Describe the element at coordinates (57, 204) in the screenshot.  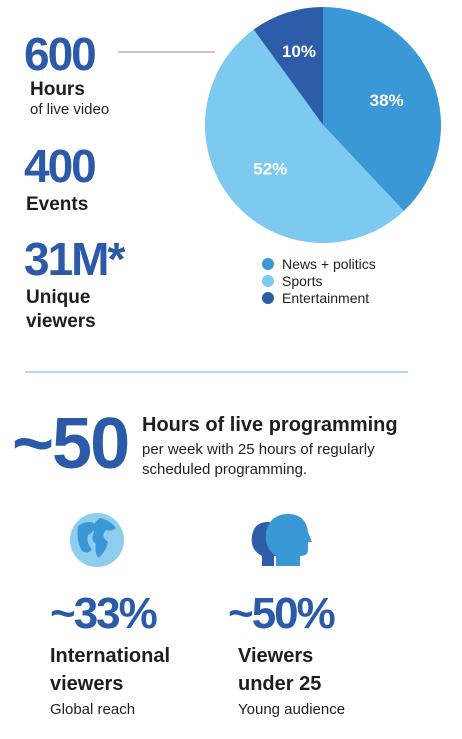
I see `stat-label: Events` at that location.